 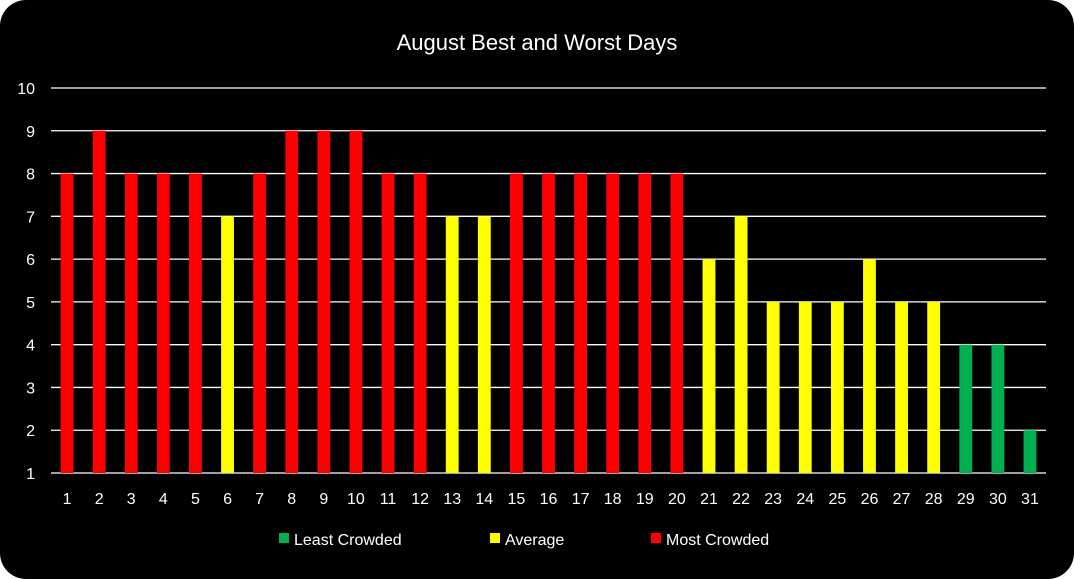 I want to click on y-tick-label: 6, so click(x=30, y=260).